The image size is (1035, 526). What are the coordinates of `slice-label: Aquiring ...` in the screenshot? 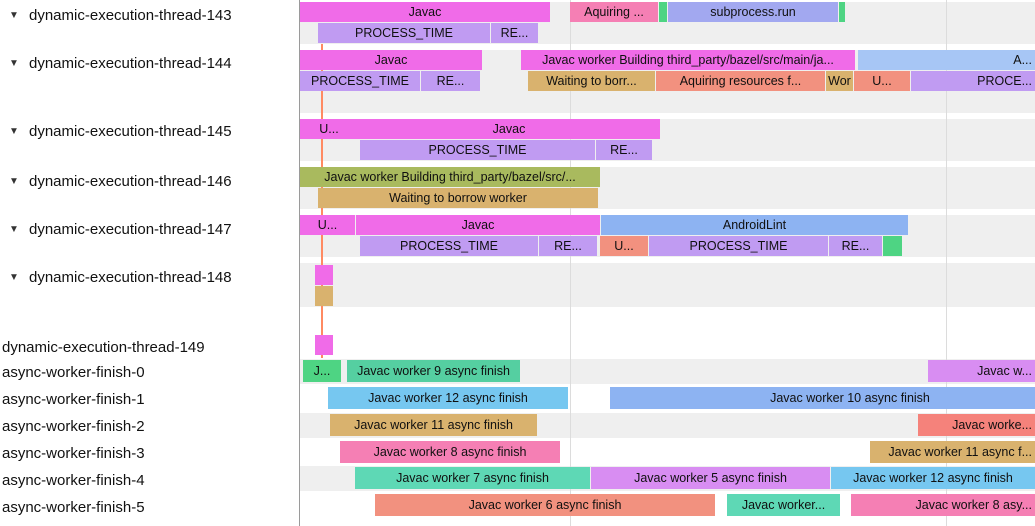 It's located at (614, 12).